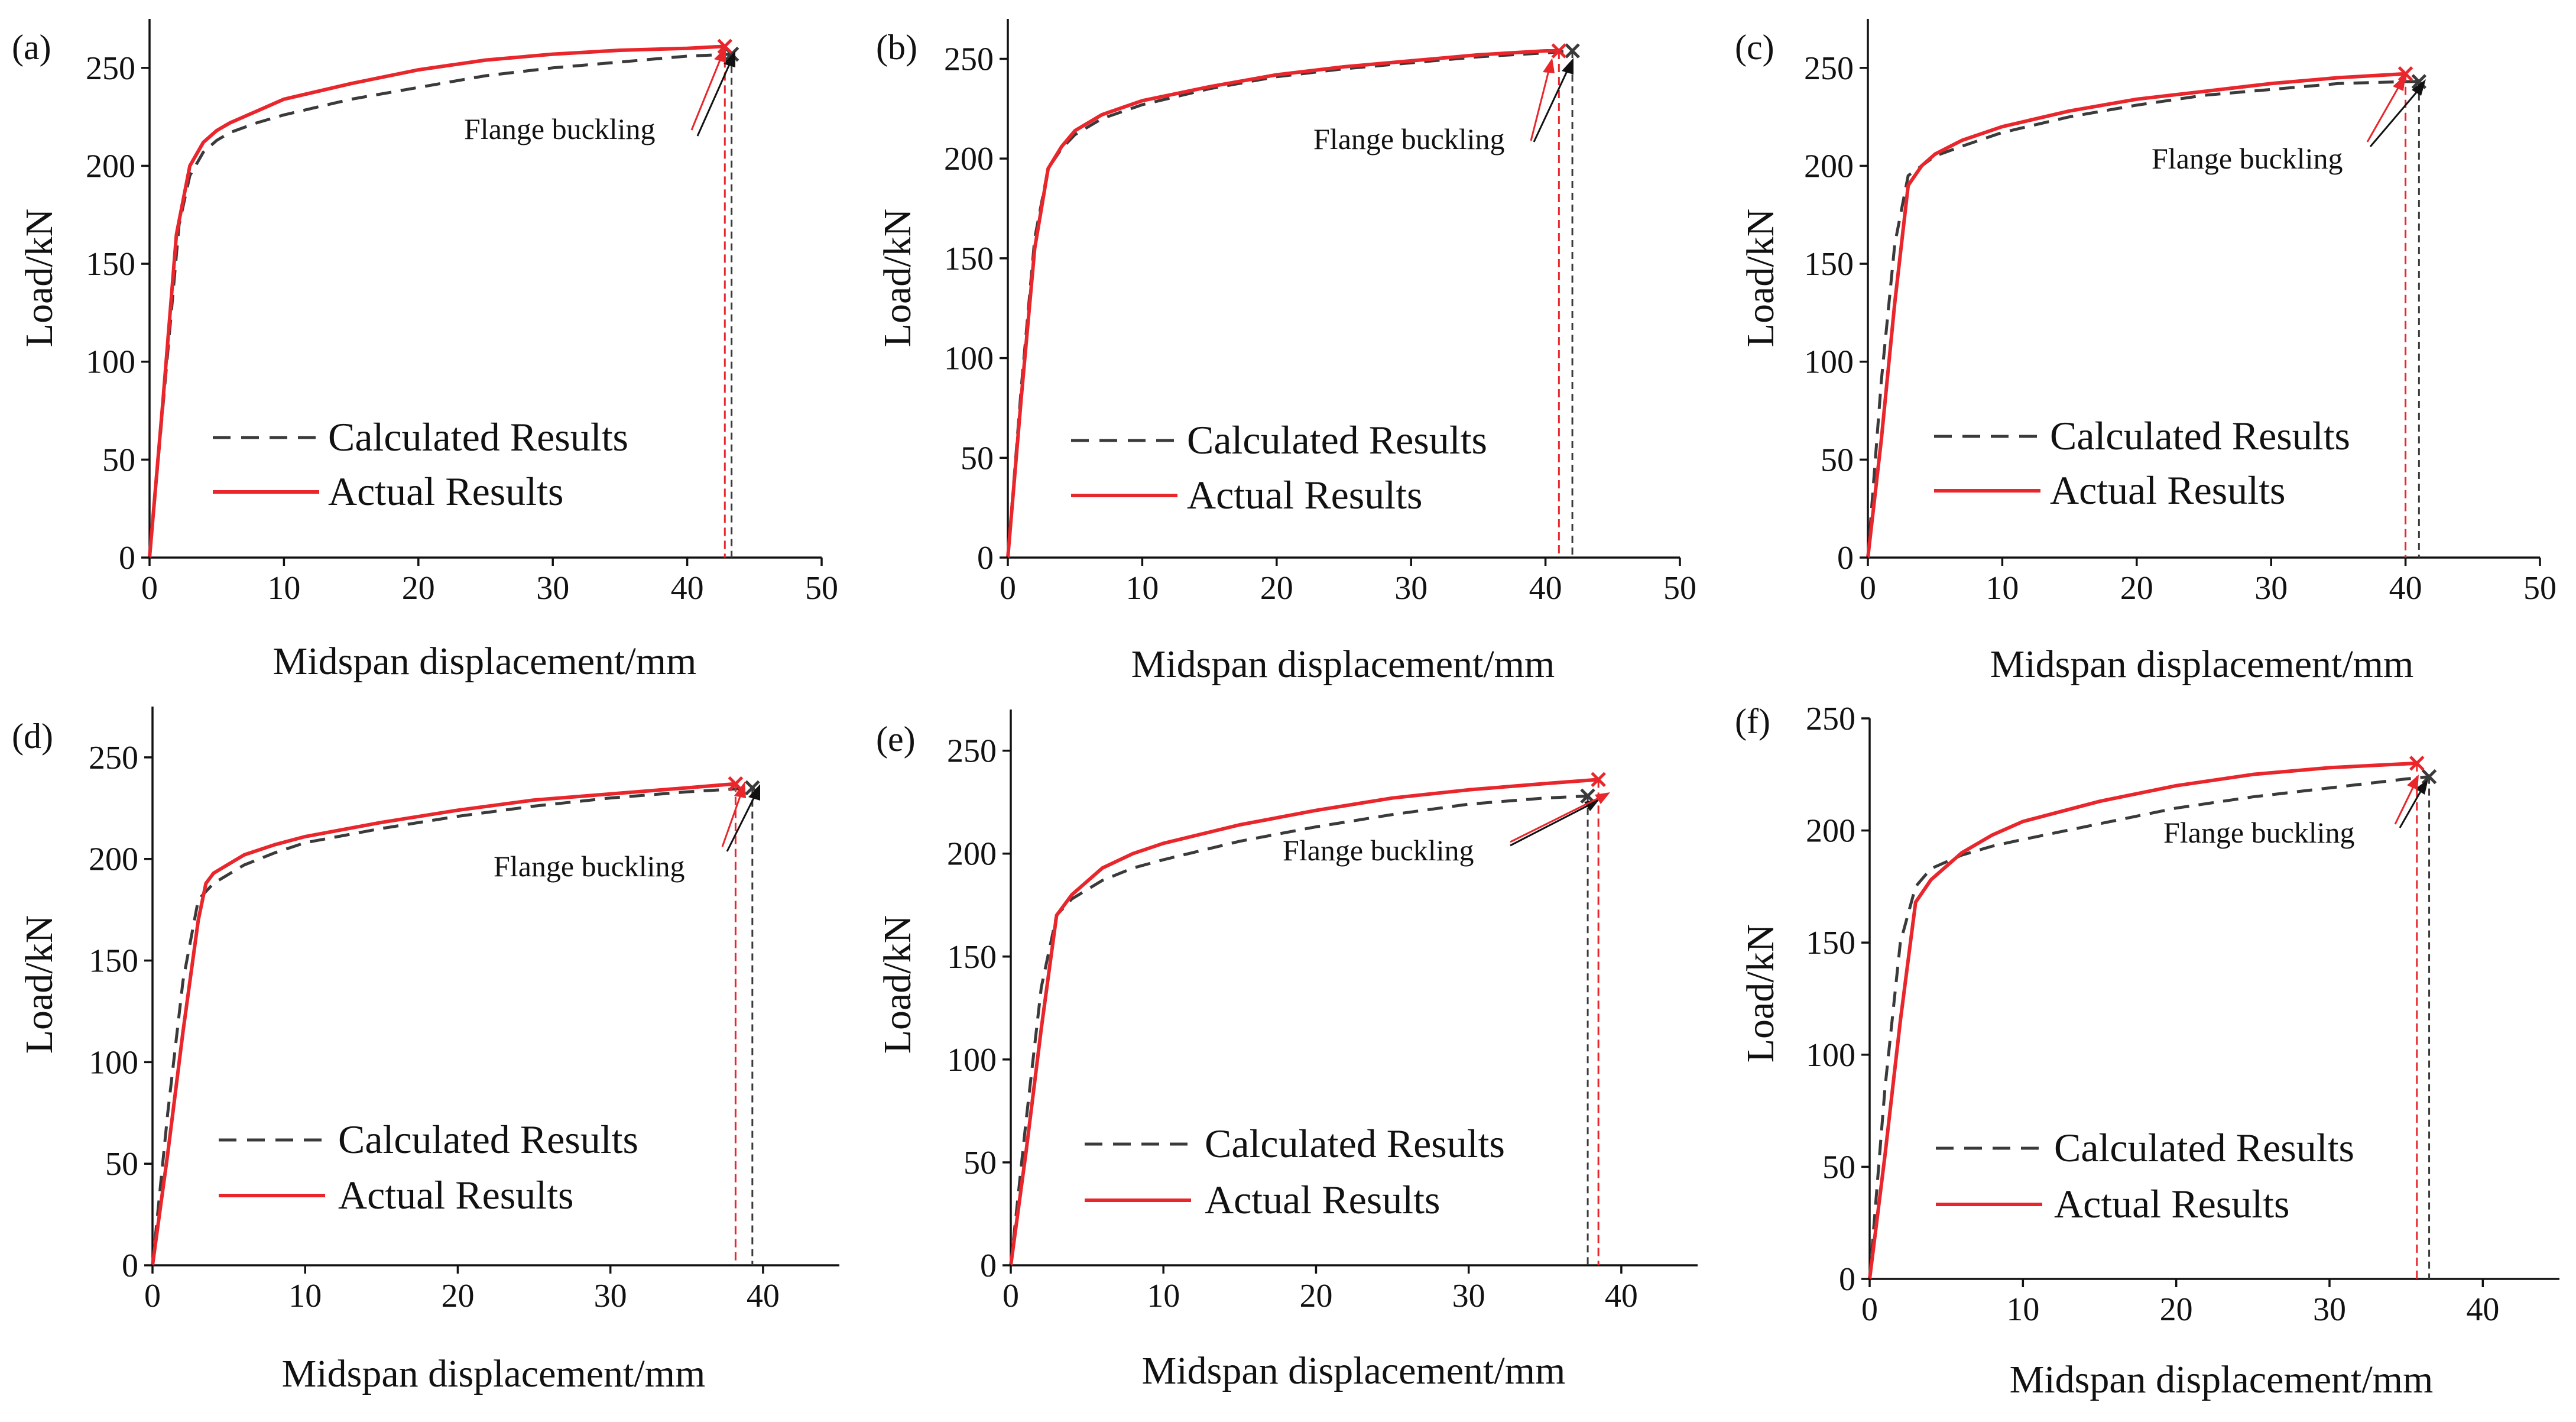 This screenshot has width=2576, height=1422. What do you see at coordinates (2202, 664) in the screenshot?
I see `panel-c-x-axis-title: Midspan displacement/mm` at bounding box center [2202, 664].